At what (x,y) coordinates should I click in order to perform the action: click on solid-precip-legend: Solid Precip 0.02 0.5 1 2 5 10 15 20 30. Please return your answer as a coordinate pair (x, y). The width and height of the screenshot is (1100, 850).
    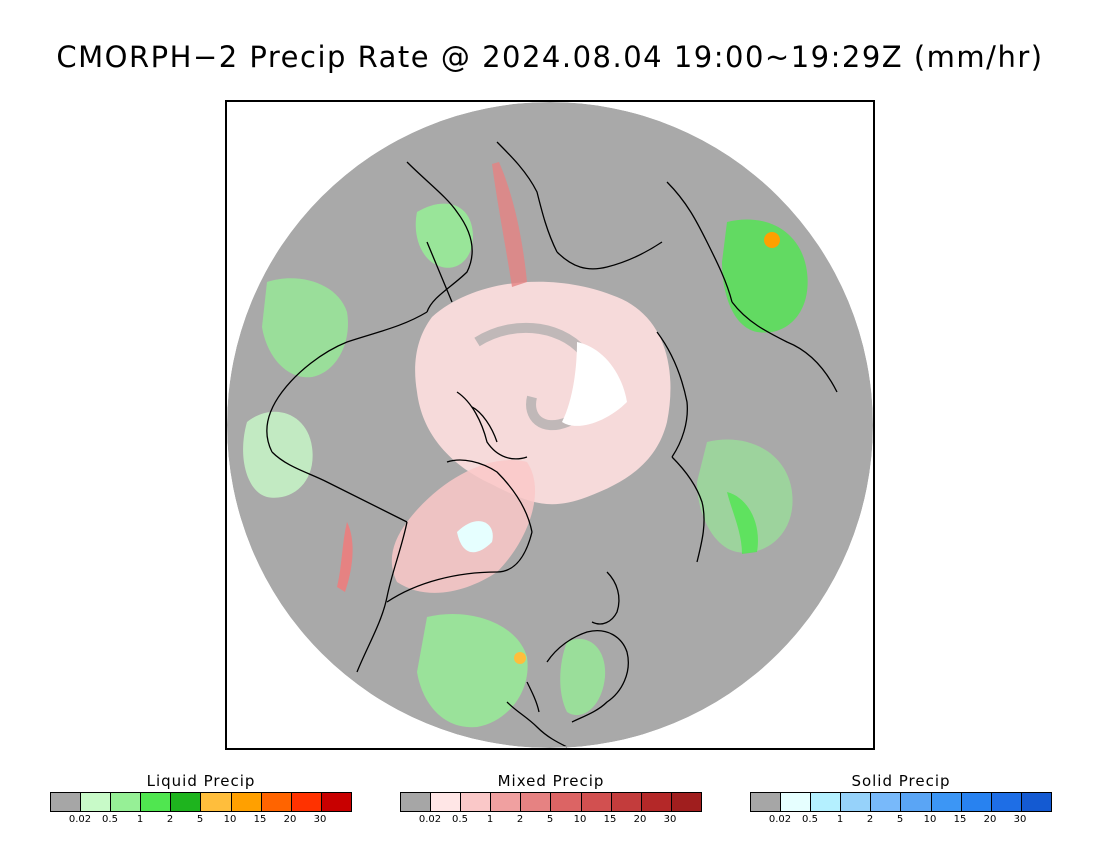
    Looking at the image, I should click on (901, 798).